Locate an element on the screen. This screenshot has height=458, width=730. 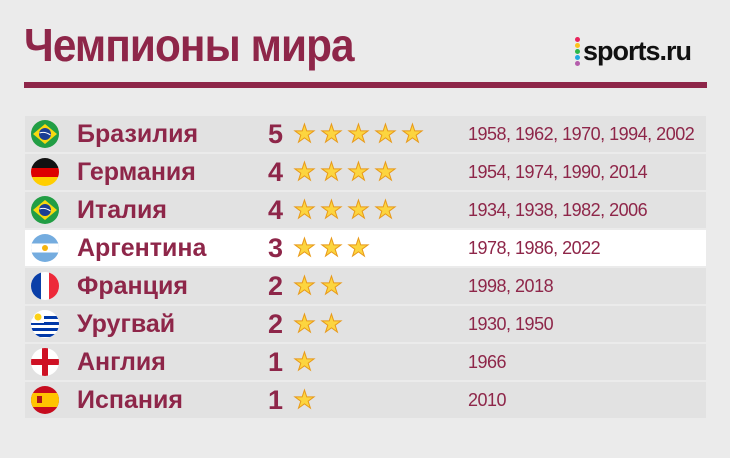
table-row: Англия 1 ★ 1966 is located at coordinates (365, 362).